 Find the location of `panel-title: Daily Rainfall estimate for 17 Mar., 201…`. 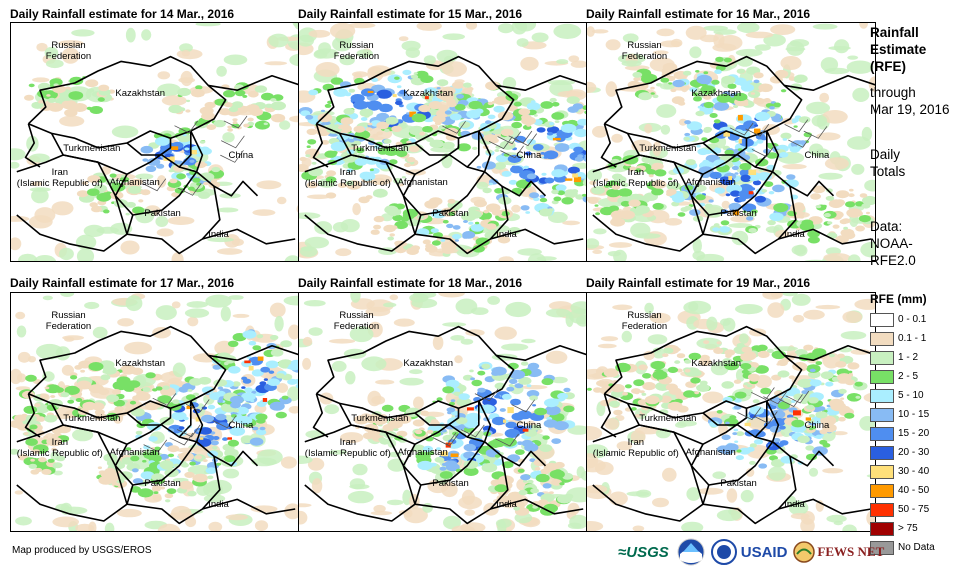

panel-title: Daily Rainfall estimate for 17 Mar., 201… is located at coordinates (122, 283).